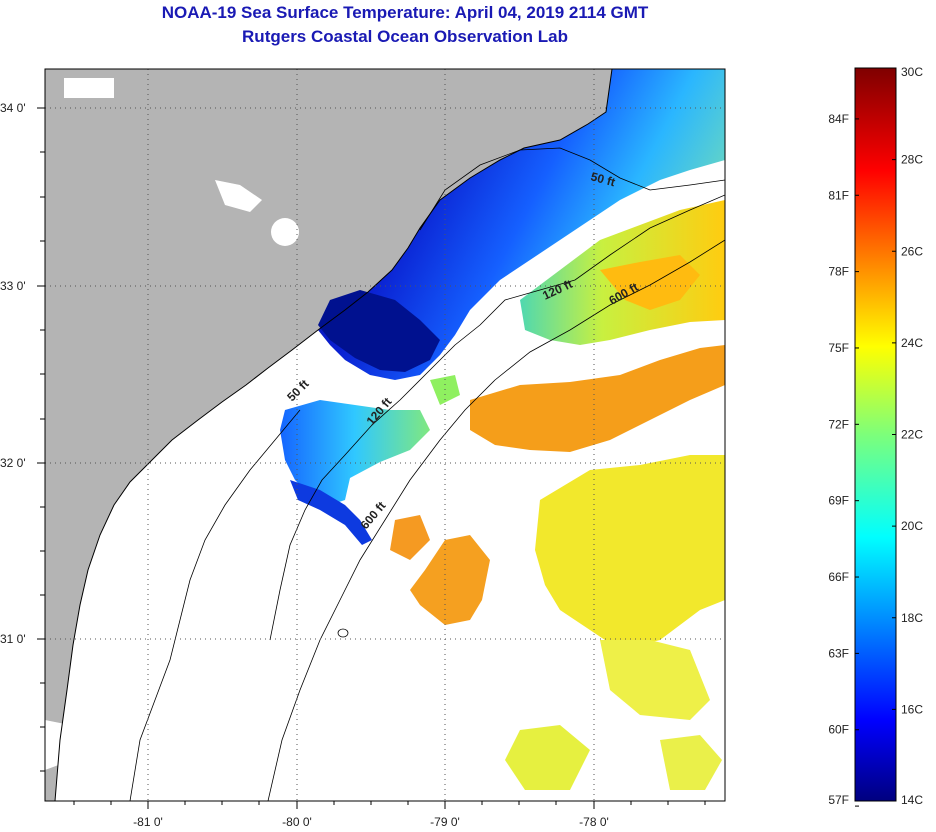  What do you see at coordinates (13, 639) in the screenshot?
I see `lat-label: 31 0'` at bounding box center [13, 639].